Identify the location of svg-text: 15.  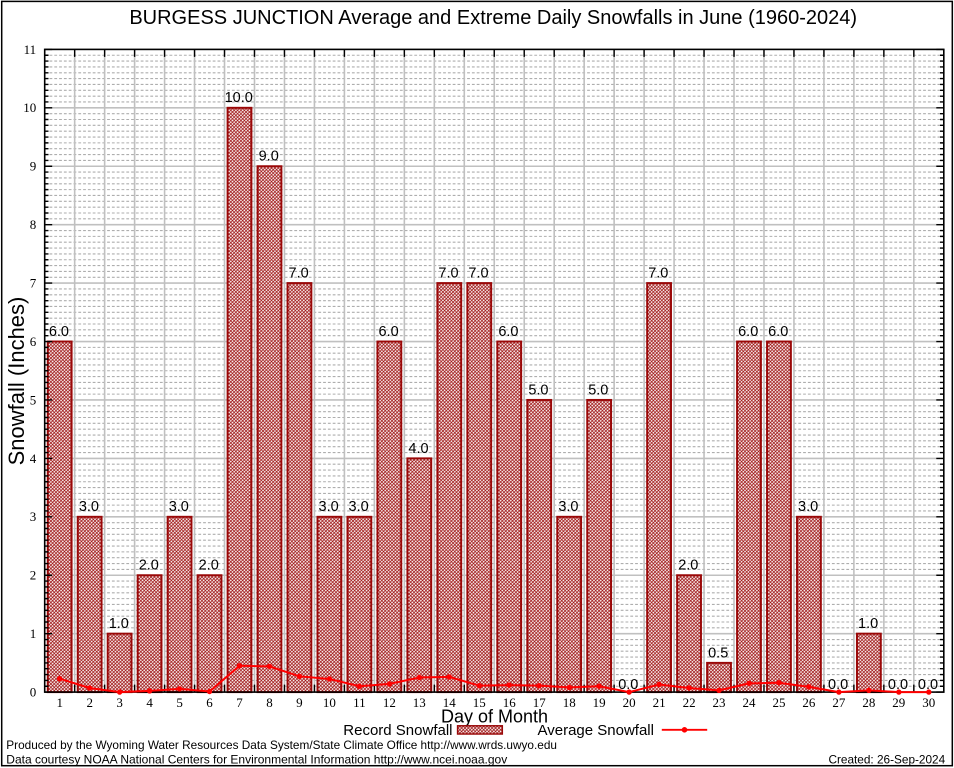
(479, 702).